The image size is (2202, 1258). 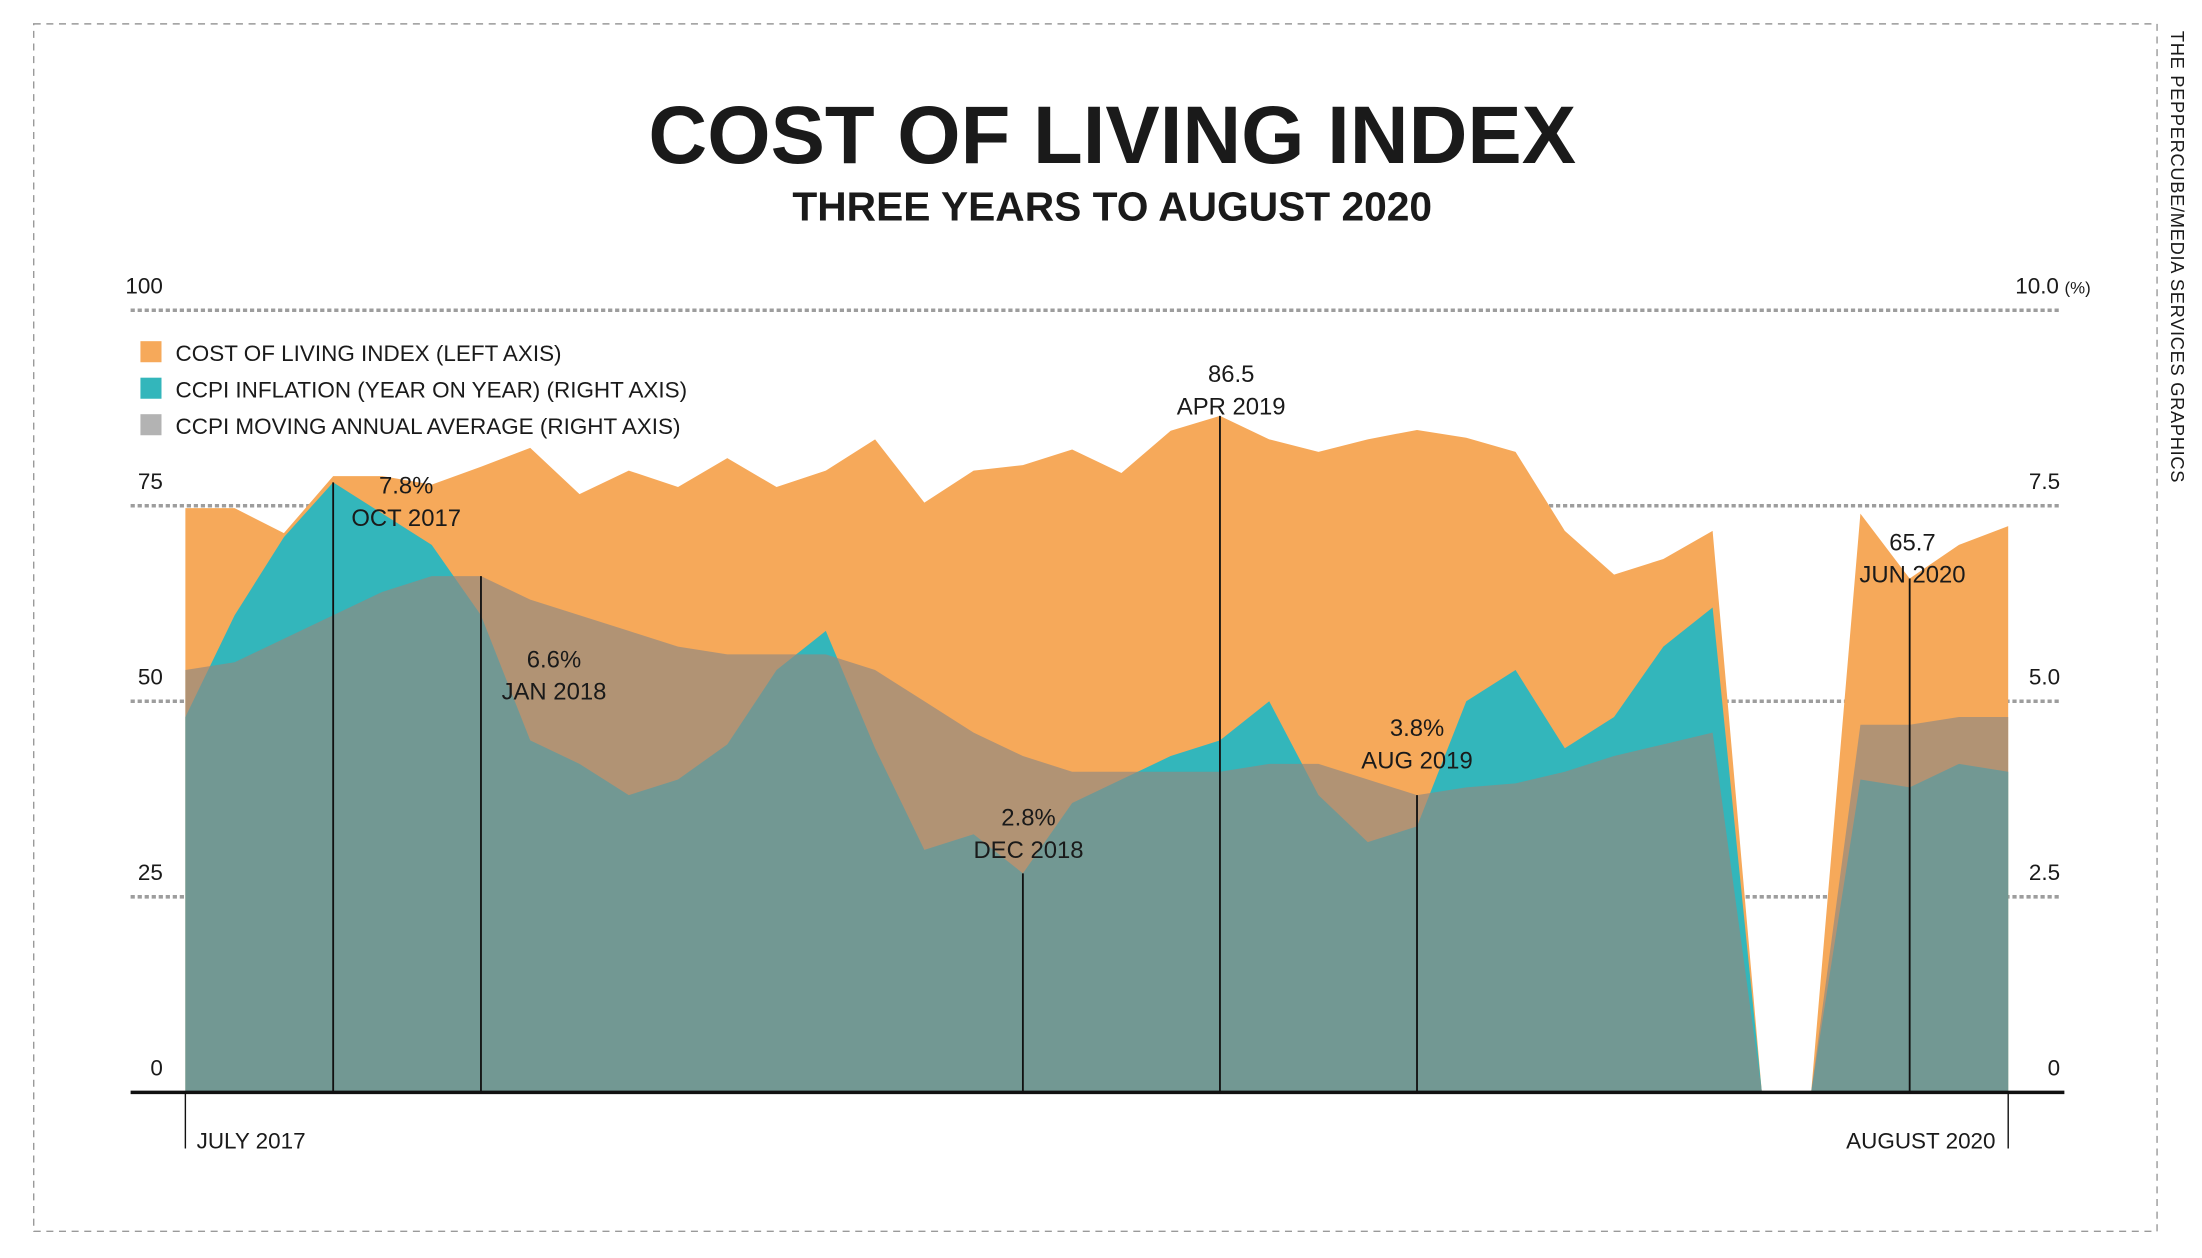 What do you see at coordinates (1112, 135) in the screenshot?
I see `chart-title: COST OF LIVING INDEX` at bounding box center [1112, 135].